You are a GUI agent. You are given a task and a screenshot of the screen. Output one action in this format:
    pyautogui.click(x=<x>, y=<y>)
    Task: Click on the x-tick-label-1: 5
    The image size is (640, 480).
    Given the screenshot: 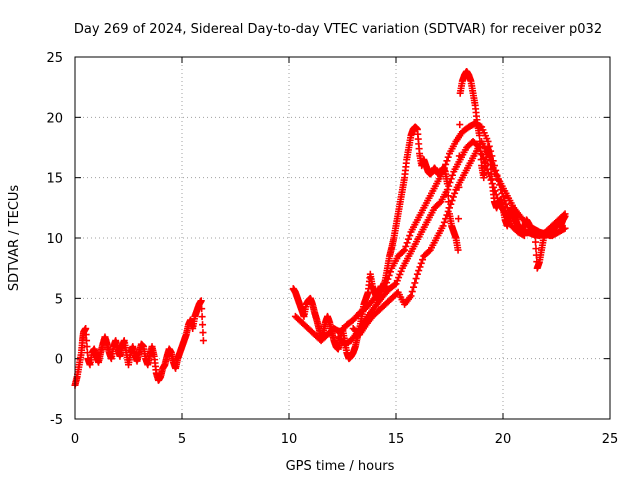 What is the action you would take?
    pyautogui.click(x=182, y=439)
    